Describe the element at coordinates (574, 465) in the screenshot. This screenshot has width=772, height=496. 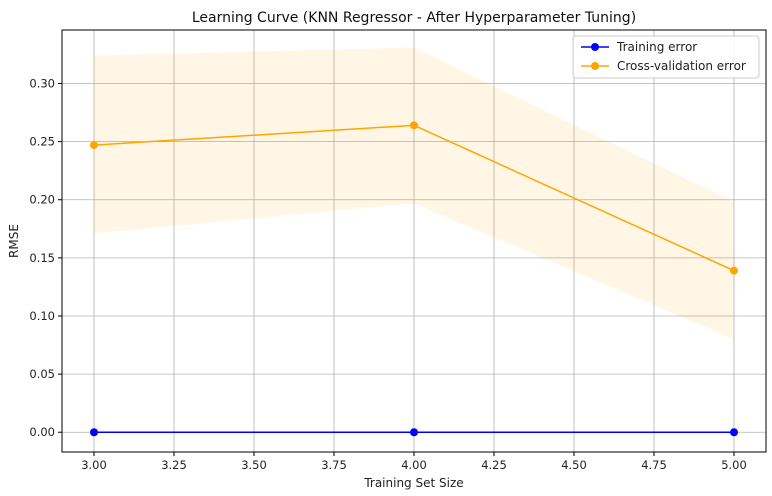
I see `x-tick-label: 4.50` at that location.